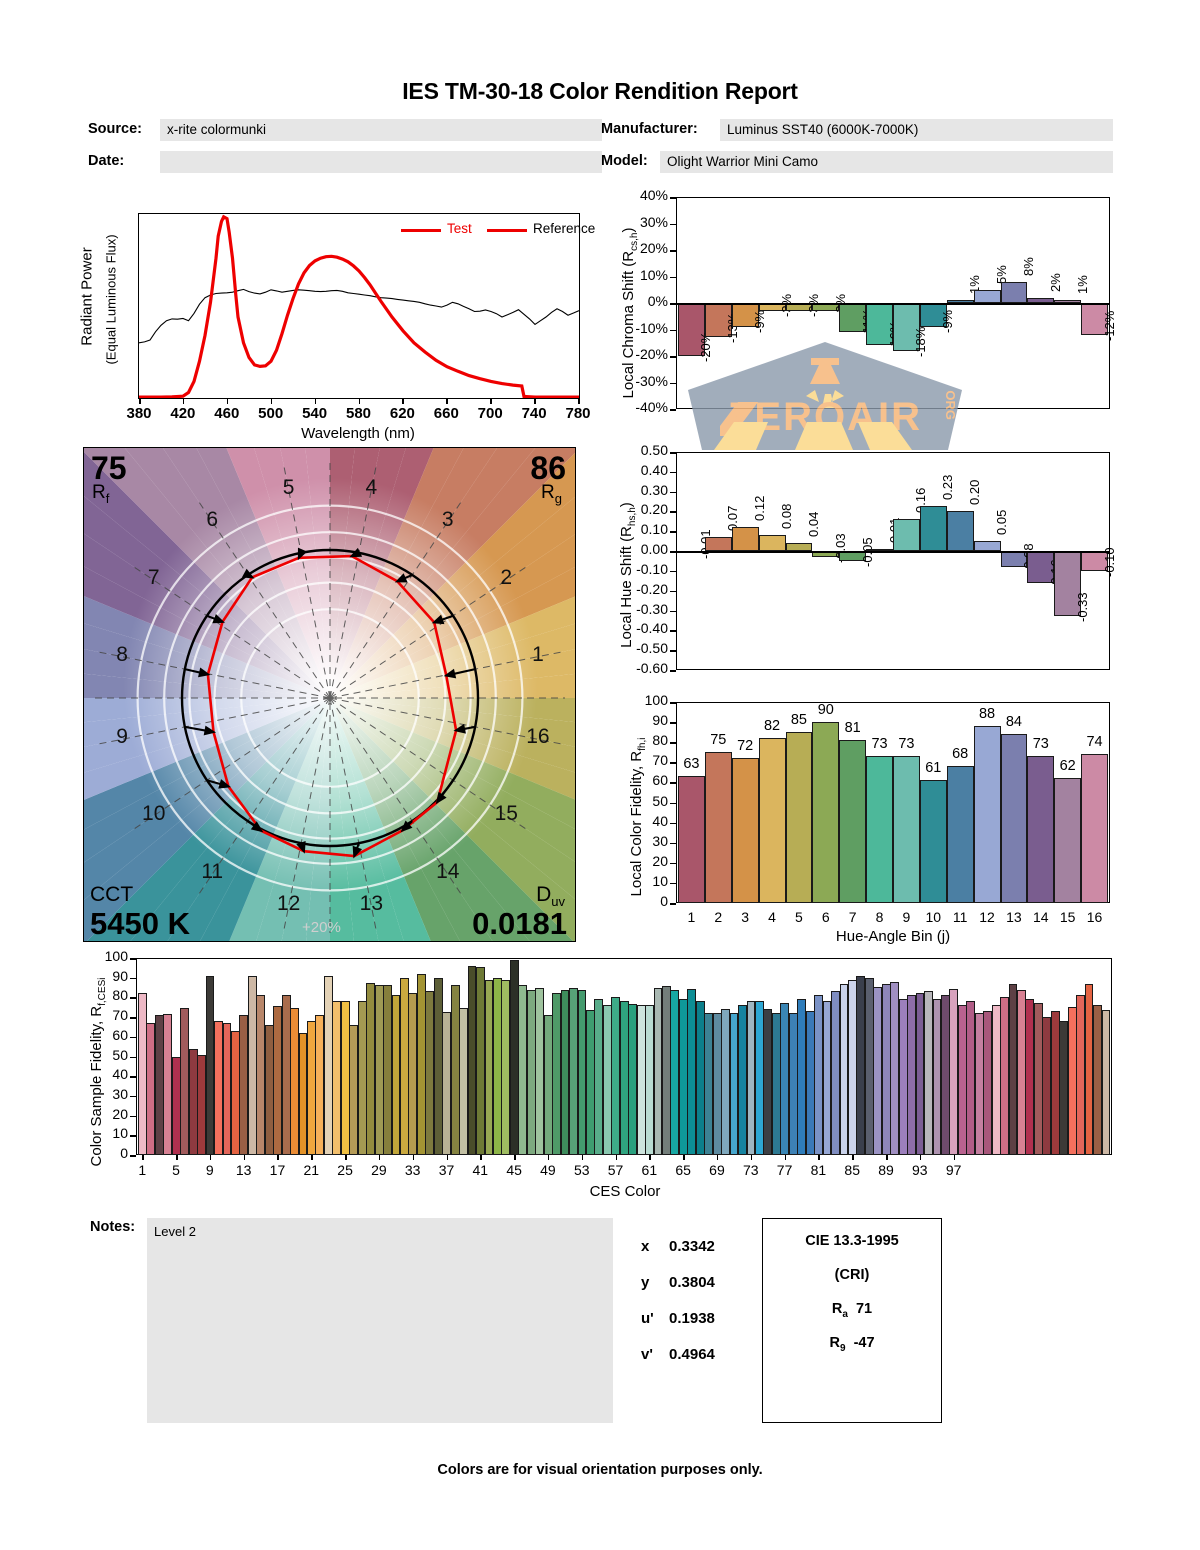  Describe the element at coordinates (1014, 917) in the screenshot. I see `lcf-xtick-label: 13` at that location.